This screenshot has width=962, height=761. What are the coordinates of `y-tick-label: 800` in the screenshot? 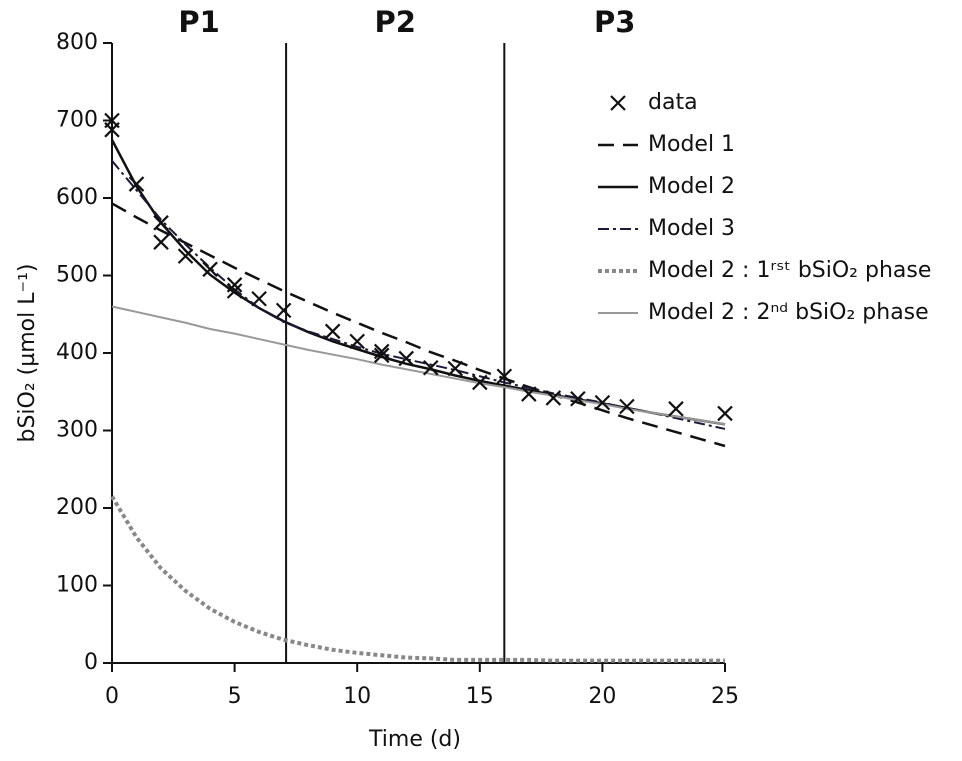 It's located at (77, 42).